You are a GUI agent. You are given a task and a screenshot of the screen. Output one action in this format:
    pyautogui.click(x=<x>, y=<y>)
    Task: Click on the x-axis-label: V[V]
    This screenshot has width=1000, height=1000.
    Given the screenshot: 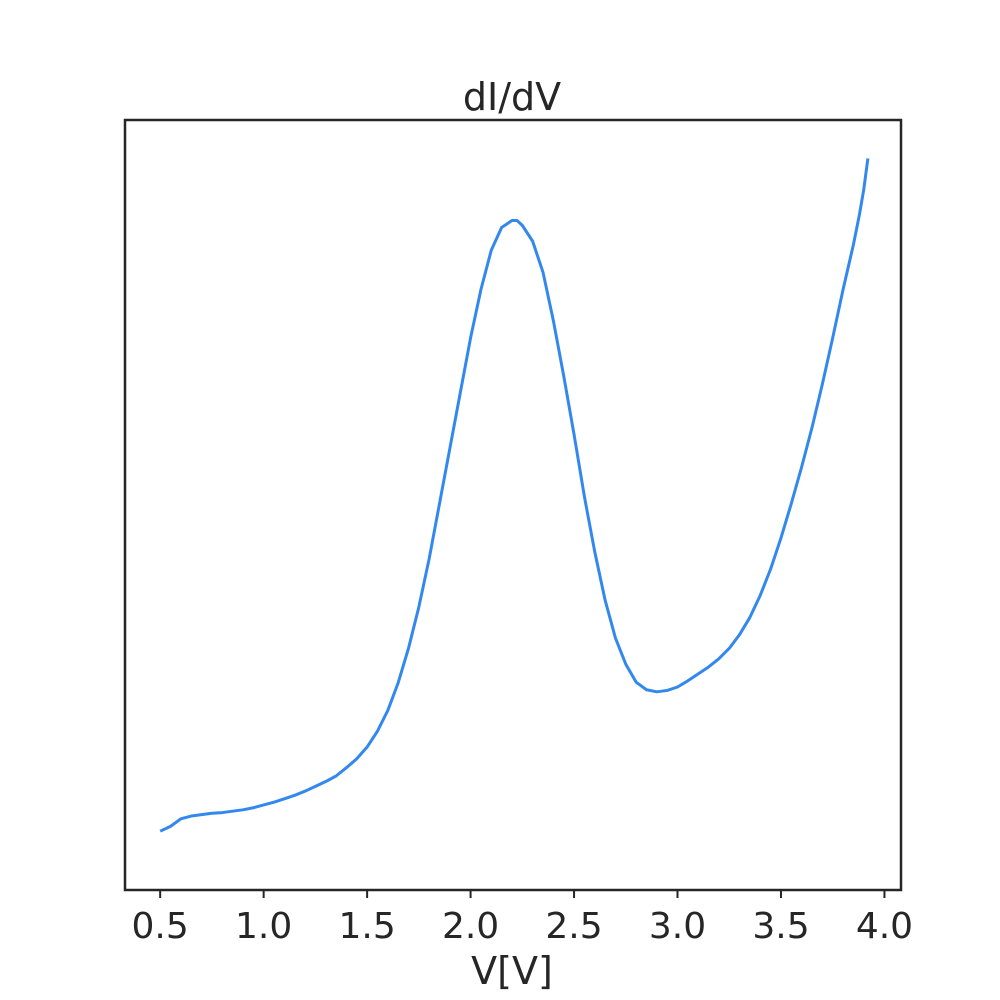 What is the action you would take?
    pyautogui.click(x=512, y=971)
    